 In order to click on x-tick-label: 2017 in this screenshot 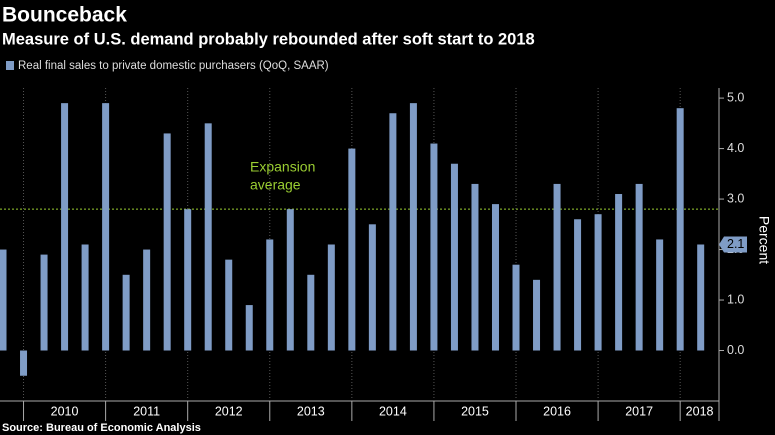, I will do `click(639, 411)`.